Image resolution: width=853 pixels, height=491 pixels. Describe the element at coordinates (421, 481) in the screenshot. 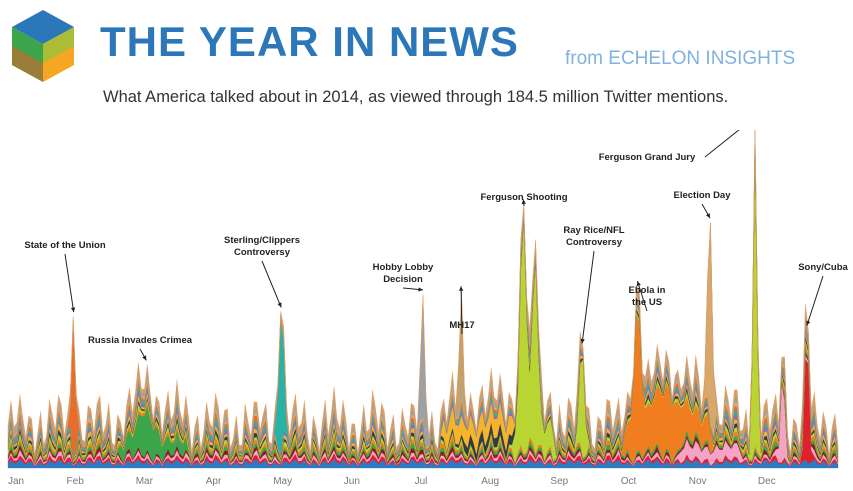

I see `x-tick-label: Jul` at that location.